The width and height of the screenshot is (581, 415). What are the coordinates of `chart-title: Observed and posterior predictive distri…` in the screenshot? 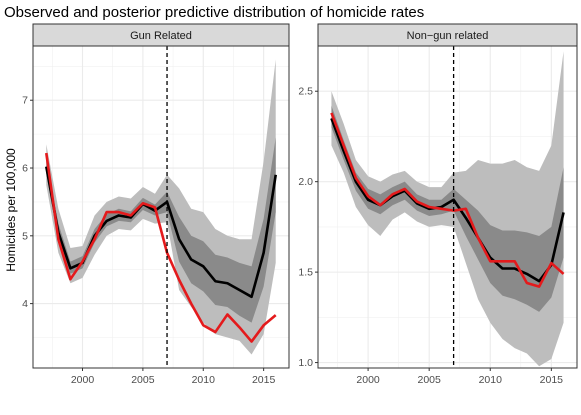 It's located at (214, 12).